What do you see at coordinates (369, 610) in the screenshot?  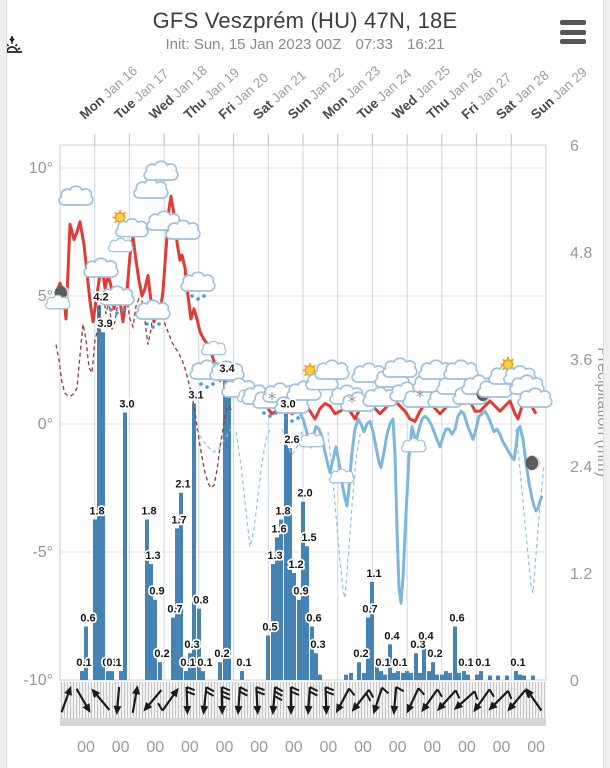 I see `precip-value-label: 0.7` at bounding box center [369, 610].